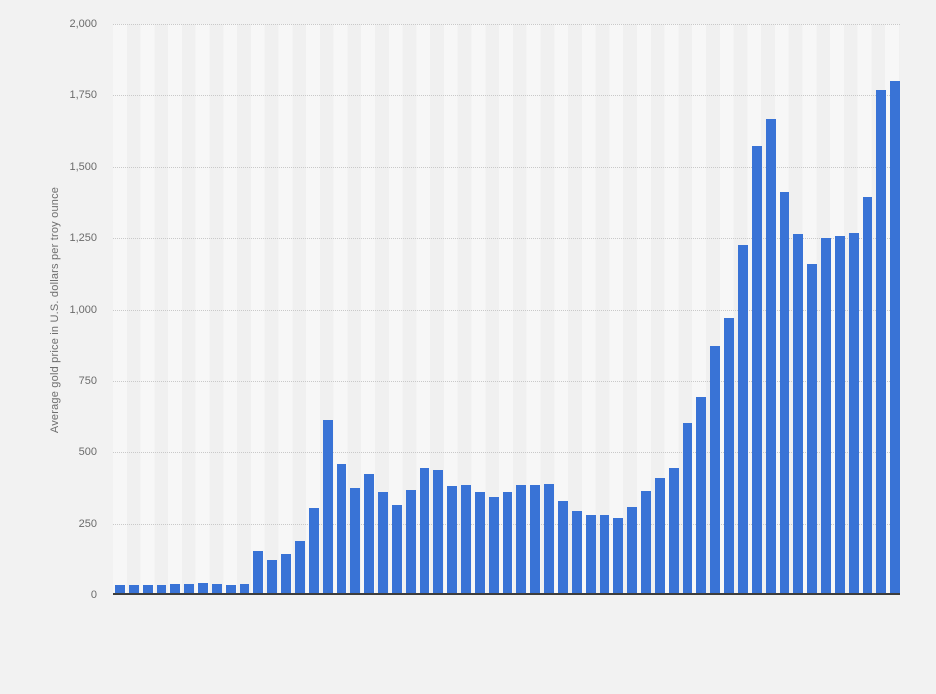 The image size is (936, 694). What do you see at coordinates (83, 166) in the screenshot?
I see `y-tick-label: 1,500` at bounding box center [83, 166].